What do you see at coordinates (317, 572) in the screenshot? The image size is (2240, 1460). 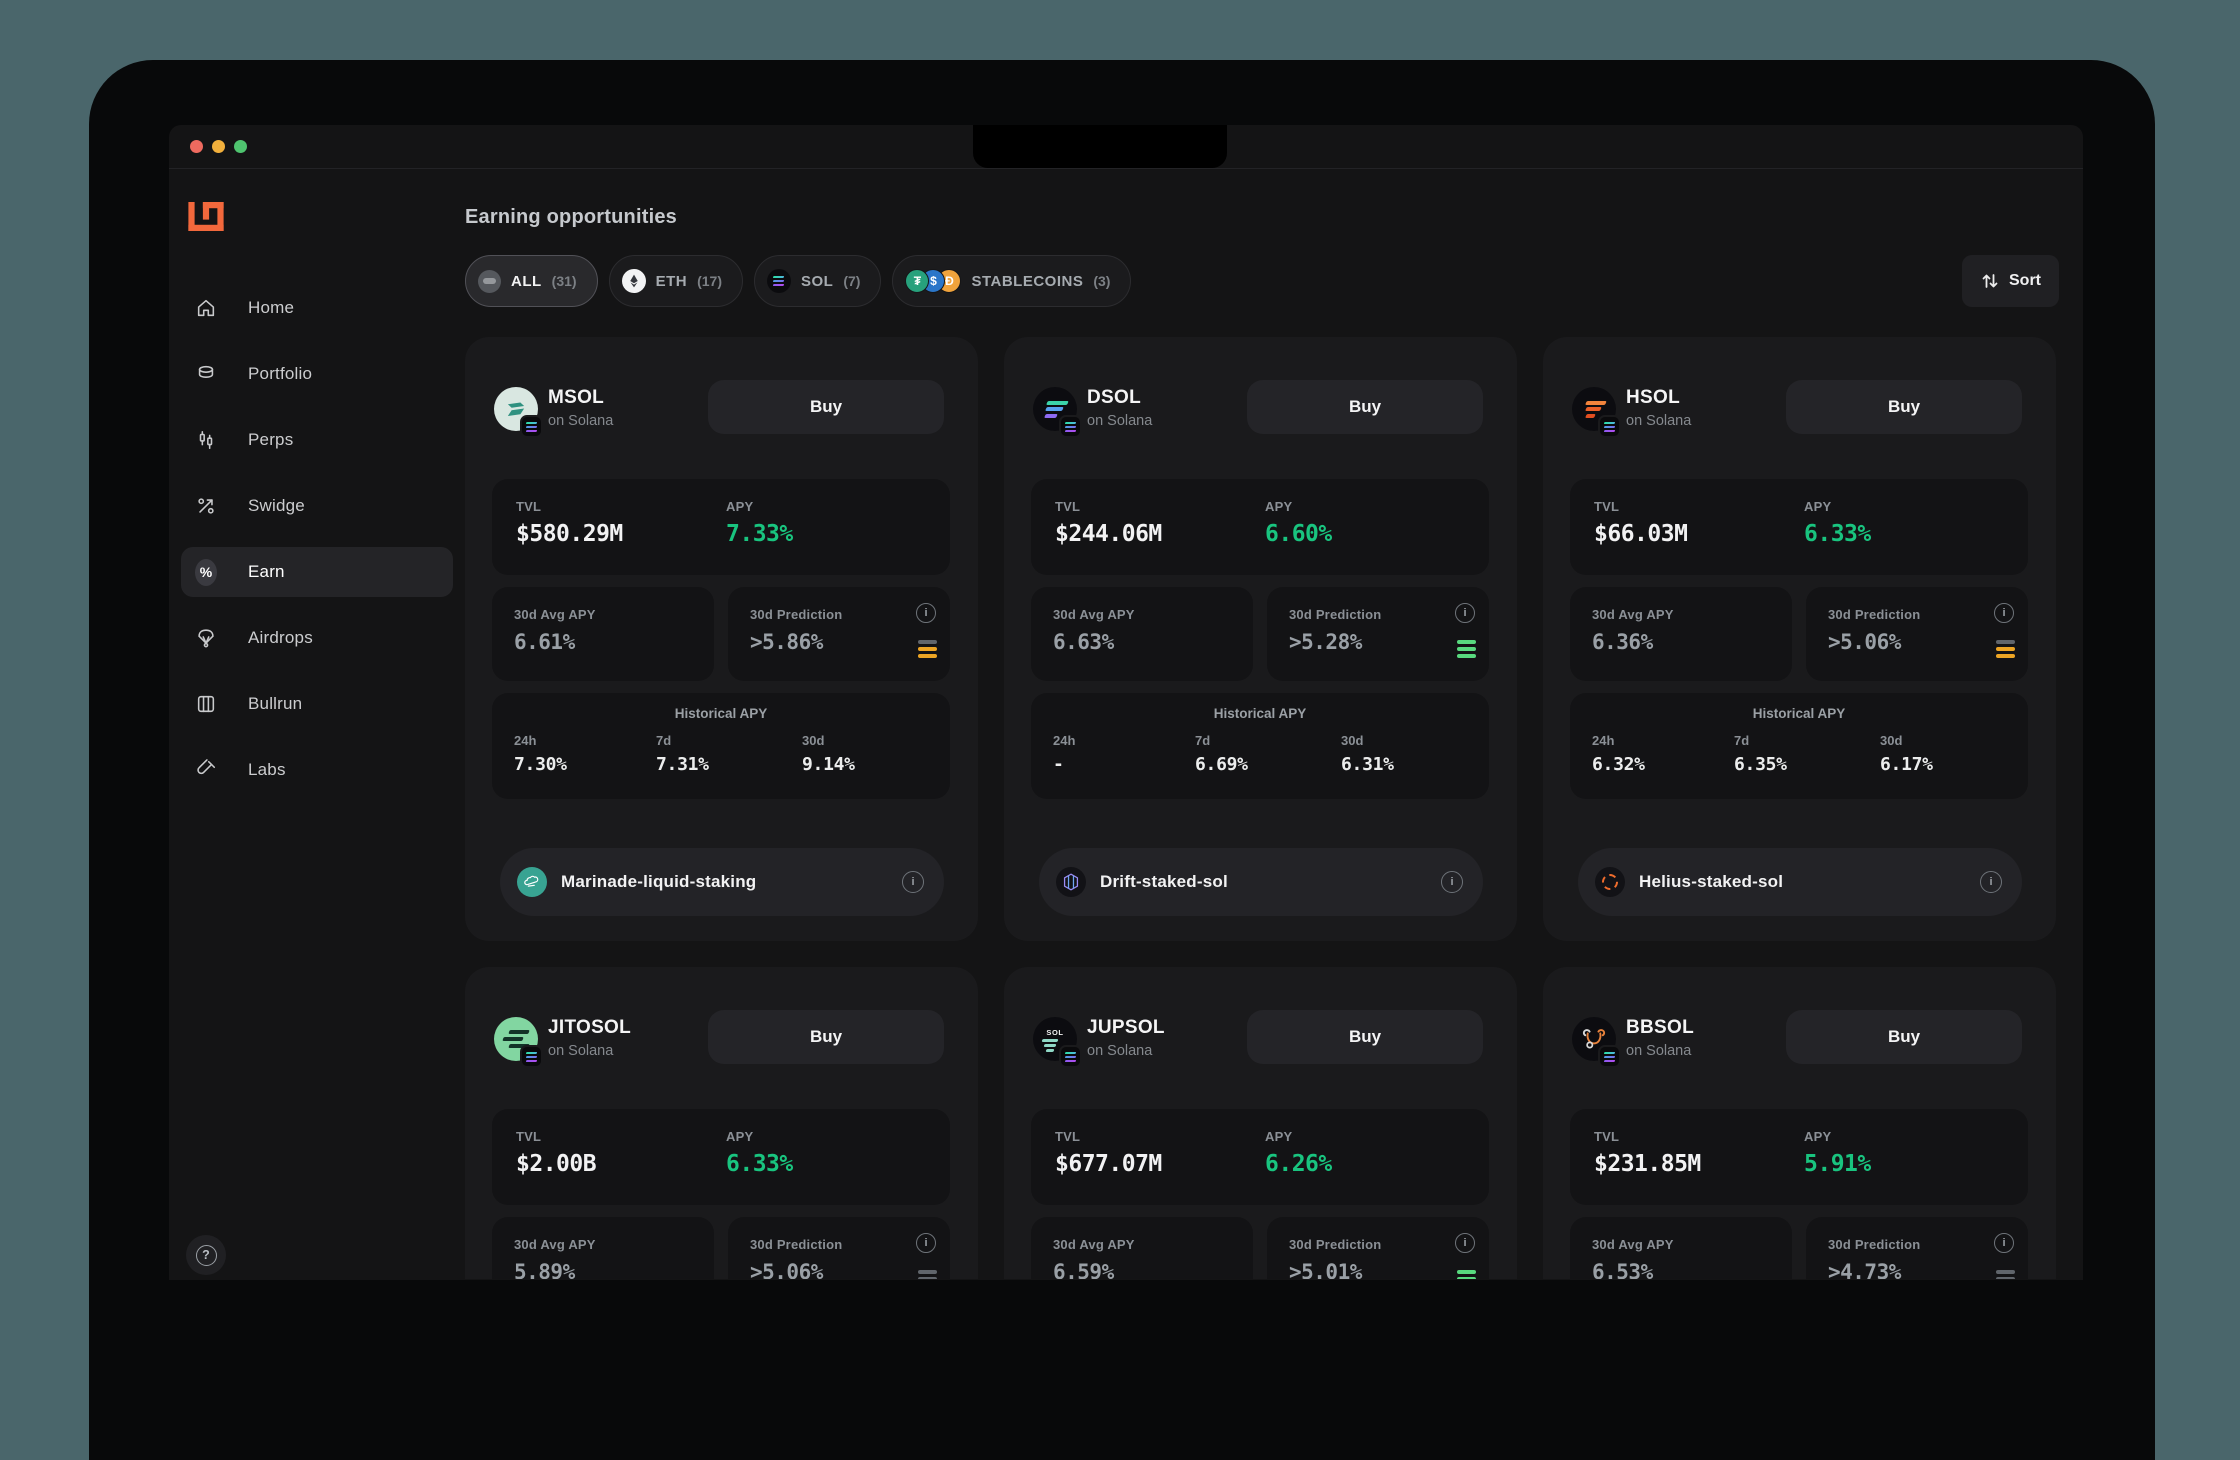 I see `sidebar-item-earn: % Earn` at bounding box center [317, 572].